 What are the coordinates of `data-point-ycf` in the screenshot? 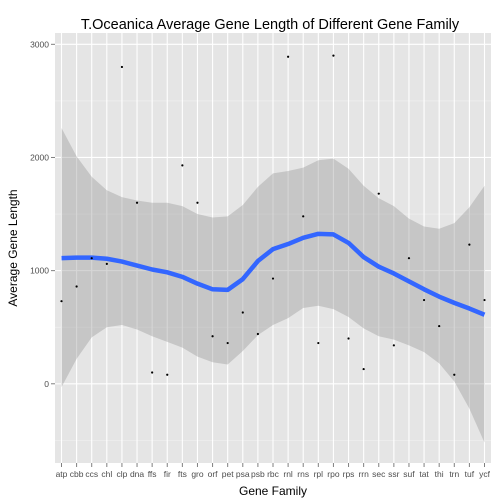 It's located at (484, 300).